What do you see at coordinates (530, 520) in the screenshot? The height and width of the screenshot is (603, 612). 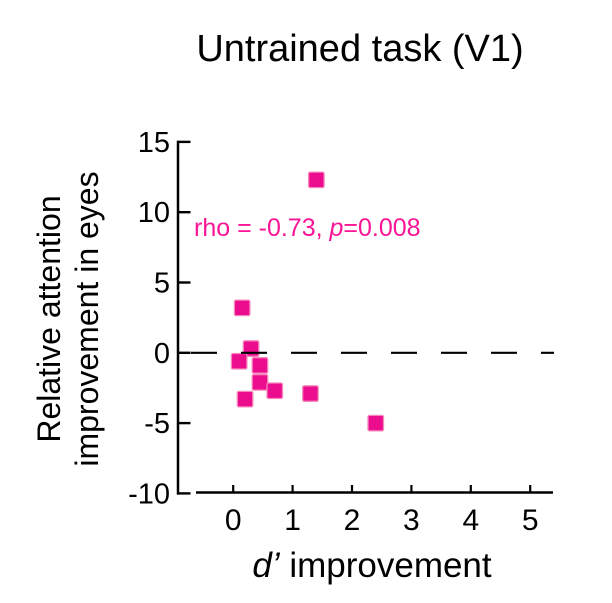 I see `x-axis-tick-label: 5` at bounding box center [530, 520].